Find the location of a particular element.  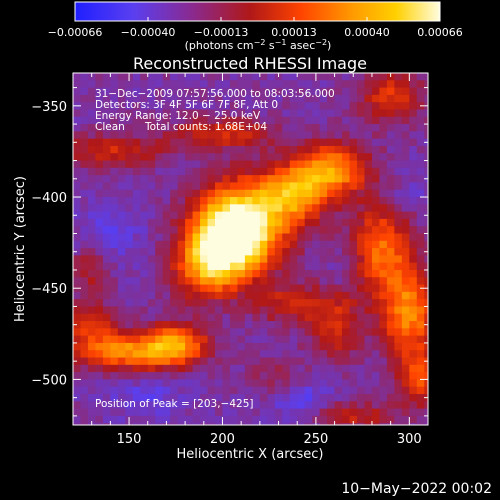

annotation-detectors: Detectors: 3F 4F 5F 6F 7F 8F, Att 0 is located at coordinates (186, 105).